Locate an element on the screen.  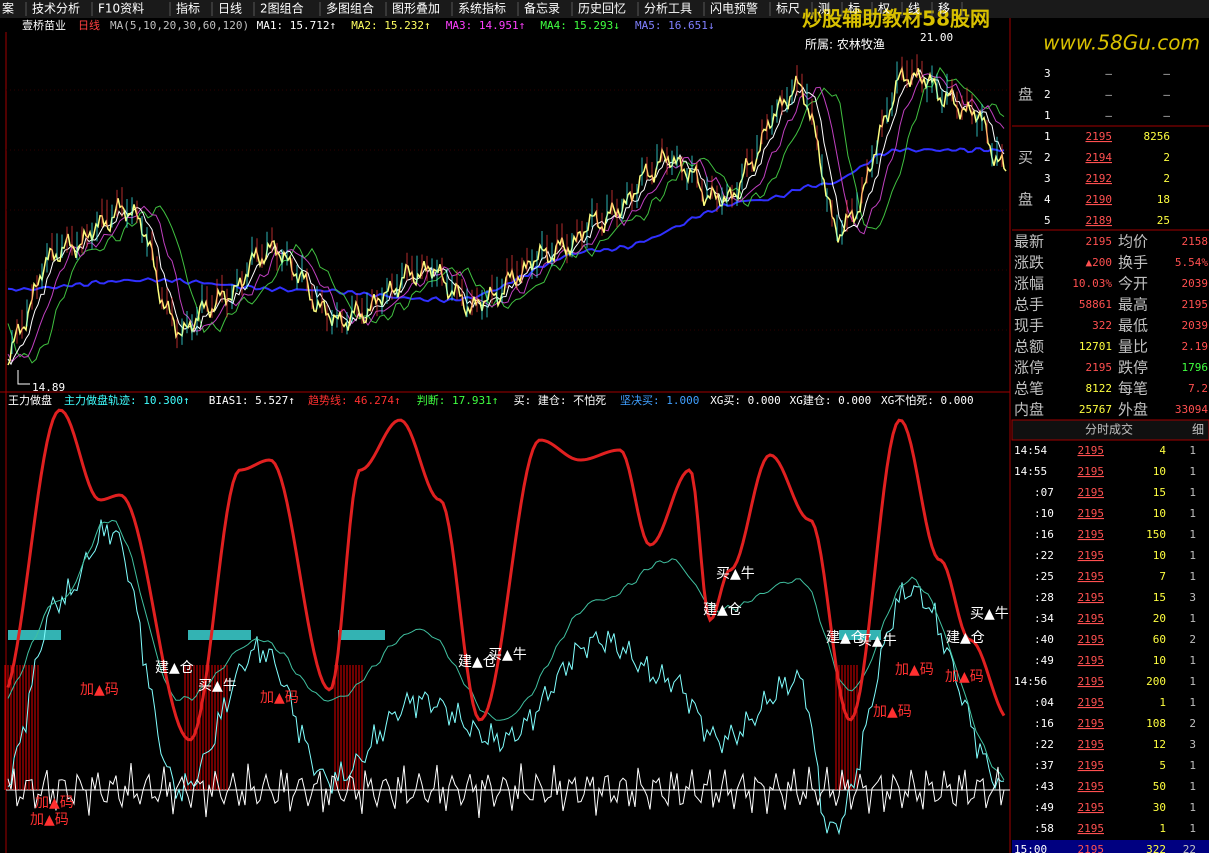
toolbar-button: 2图组合 is located at coordinates (282, 8).